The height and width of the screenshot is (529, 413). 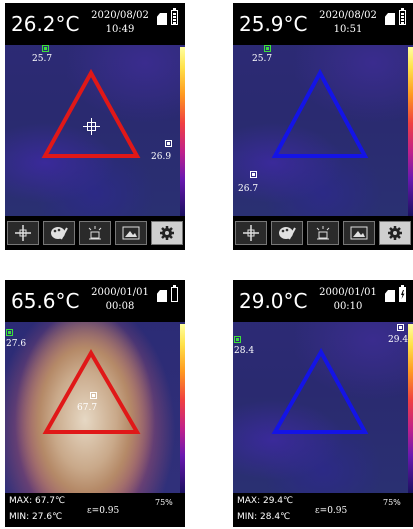 I want to click on min-marker-label: 27.6, so click(x=16, y=344).